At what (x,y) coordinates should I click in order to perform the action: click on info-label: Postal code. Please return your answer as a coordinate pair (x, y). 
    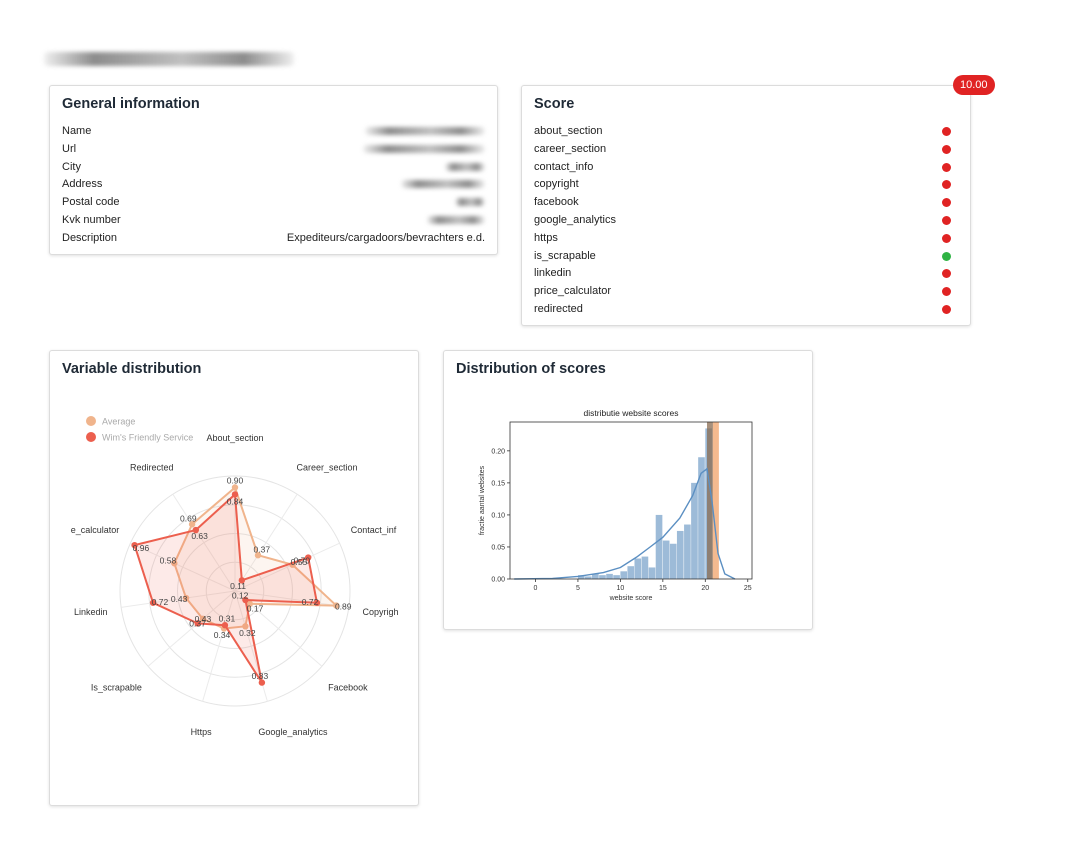
    Looking at the image, I should click on (91, 202).